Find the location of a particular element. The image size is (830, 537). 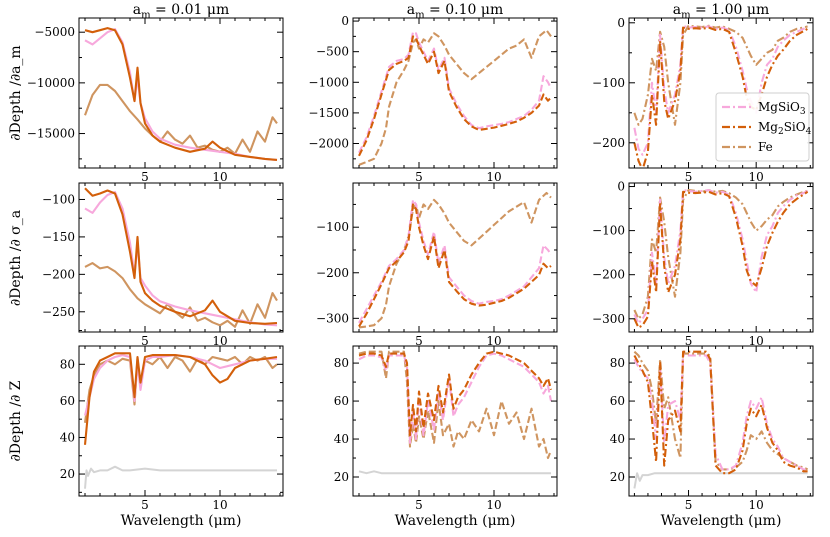

column-title: am = 0.01 μm is located at coordinates (181, 11).